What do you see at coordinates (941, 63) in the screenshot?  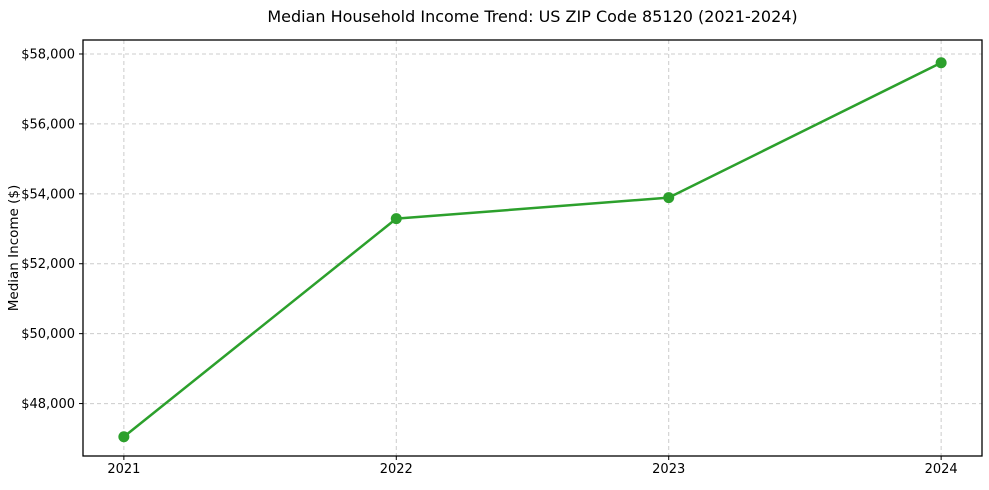 I see `data-point-2024` at bounding box center [941, 63].